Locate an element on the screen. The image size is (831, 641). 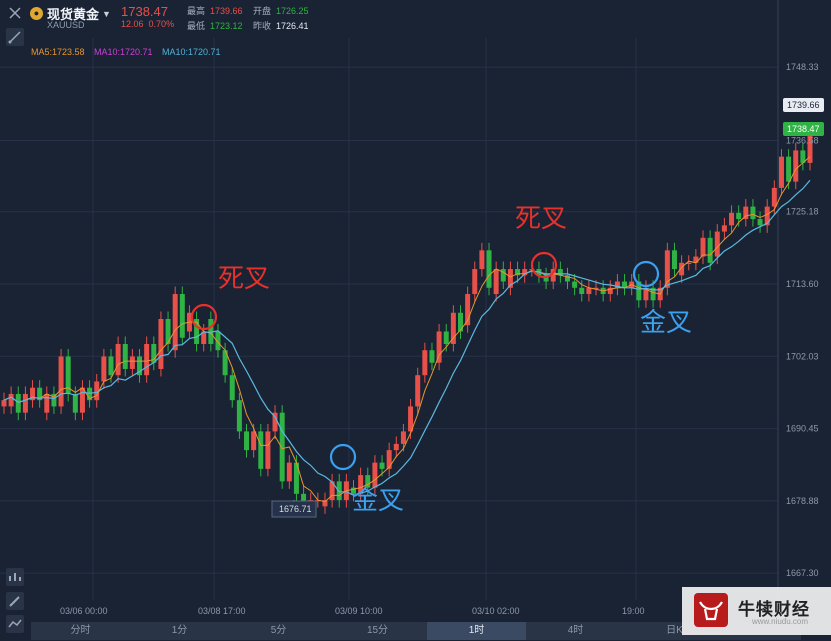
y-tick-label: 1678.88 is located at coordinates (802, 501).